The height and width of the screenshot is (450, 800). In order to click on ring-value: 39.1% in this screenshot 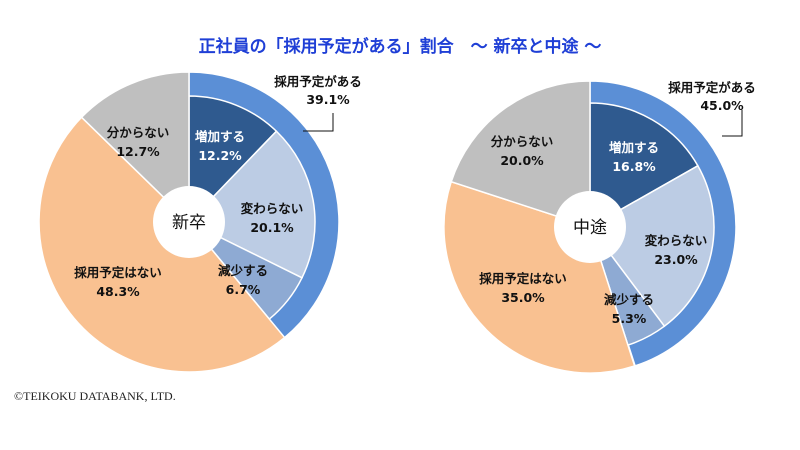, I will do `click(328, 99)`.